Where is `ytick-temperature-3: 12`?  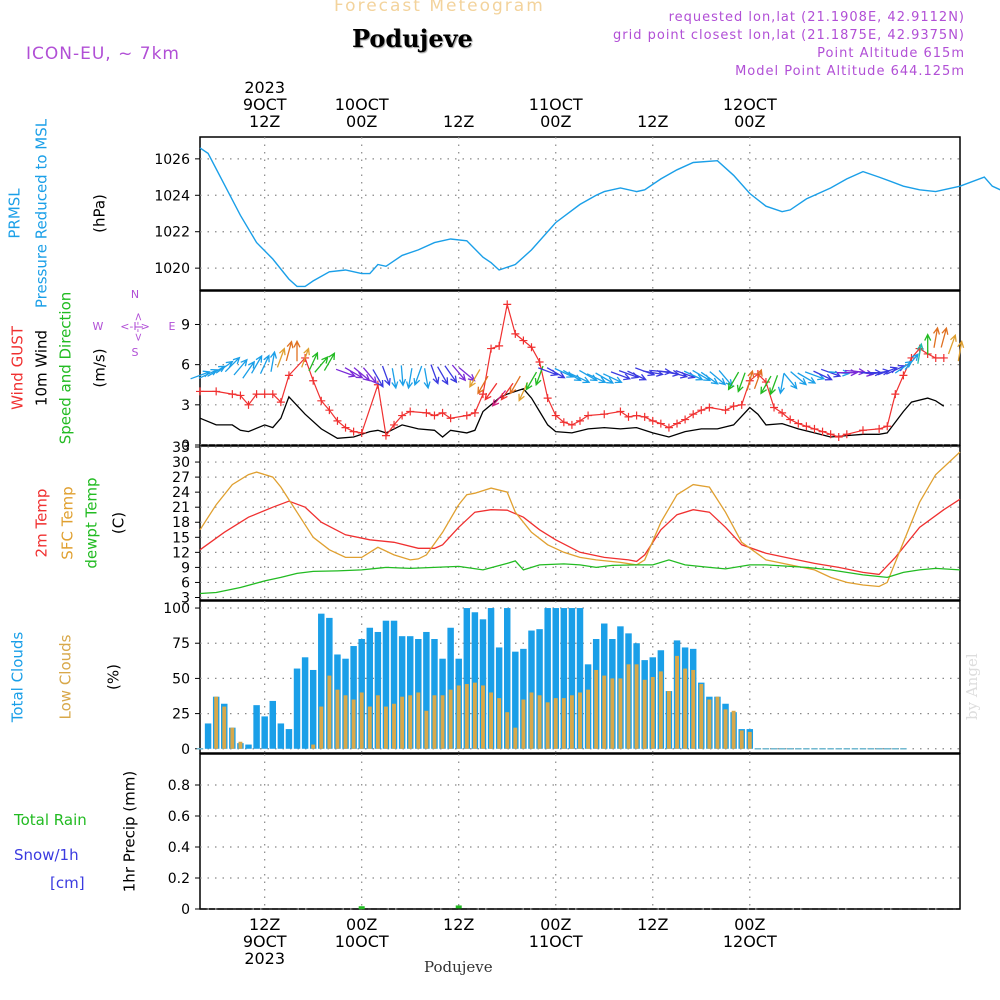
ytick-temperature-3: 12 is located at coordinates (181, 553).